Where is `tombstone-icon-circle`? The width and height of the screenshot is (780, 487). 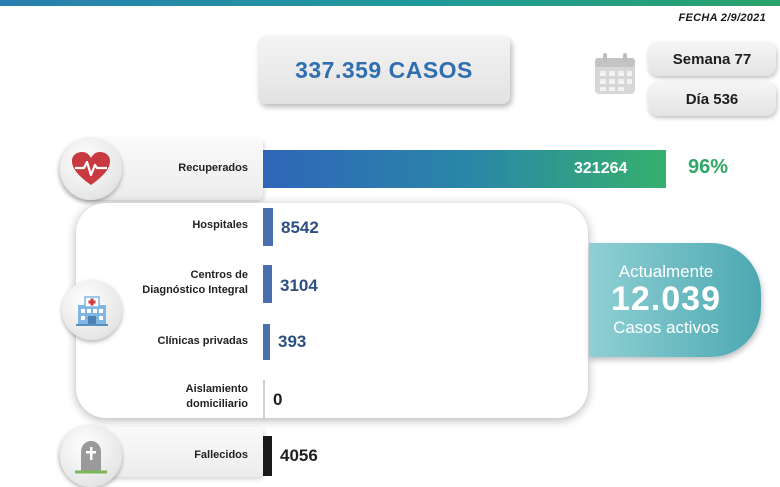 tombstone-icon-circle is located at coordinates (91, 456).